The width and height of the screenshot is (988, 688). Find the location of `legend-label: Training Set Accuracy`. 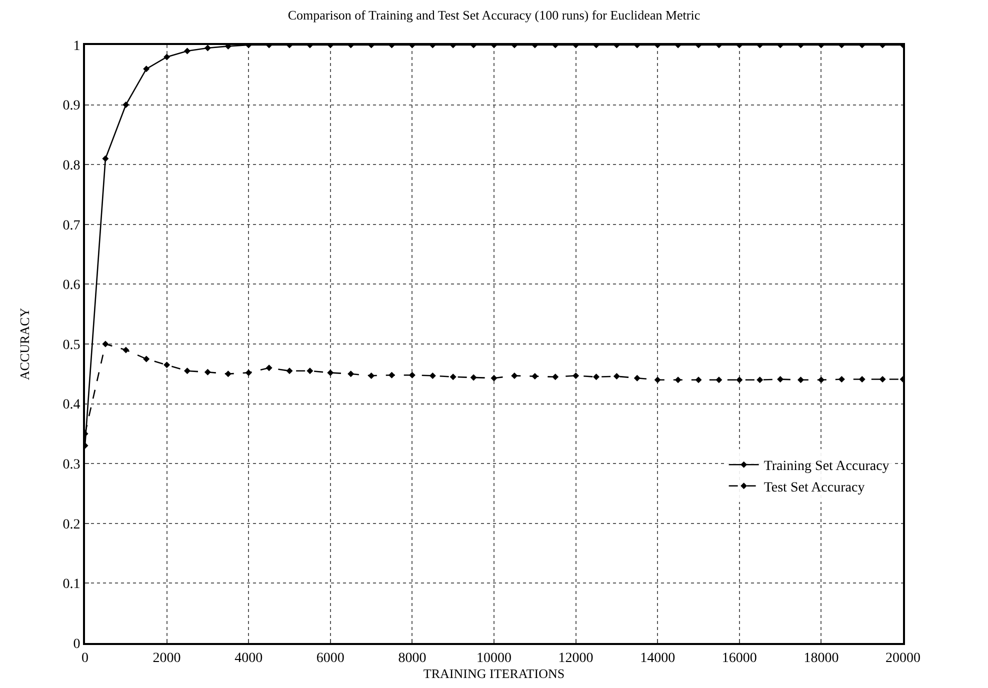

legend-label: Training Set Accuracy is located at coordinates (827, 466).